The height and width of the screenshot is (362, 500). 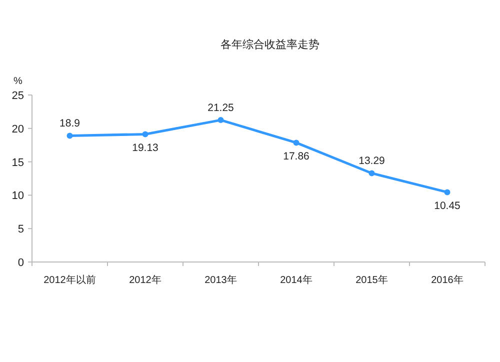 What do you see at coordinates (296, 156) in the screenshot?
I see `data-label: 17.86` at bounding box center [296, 156].